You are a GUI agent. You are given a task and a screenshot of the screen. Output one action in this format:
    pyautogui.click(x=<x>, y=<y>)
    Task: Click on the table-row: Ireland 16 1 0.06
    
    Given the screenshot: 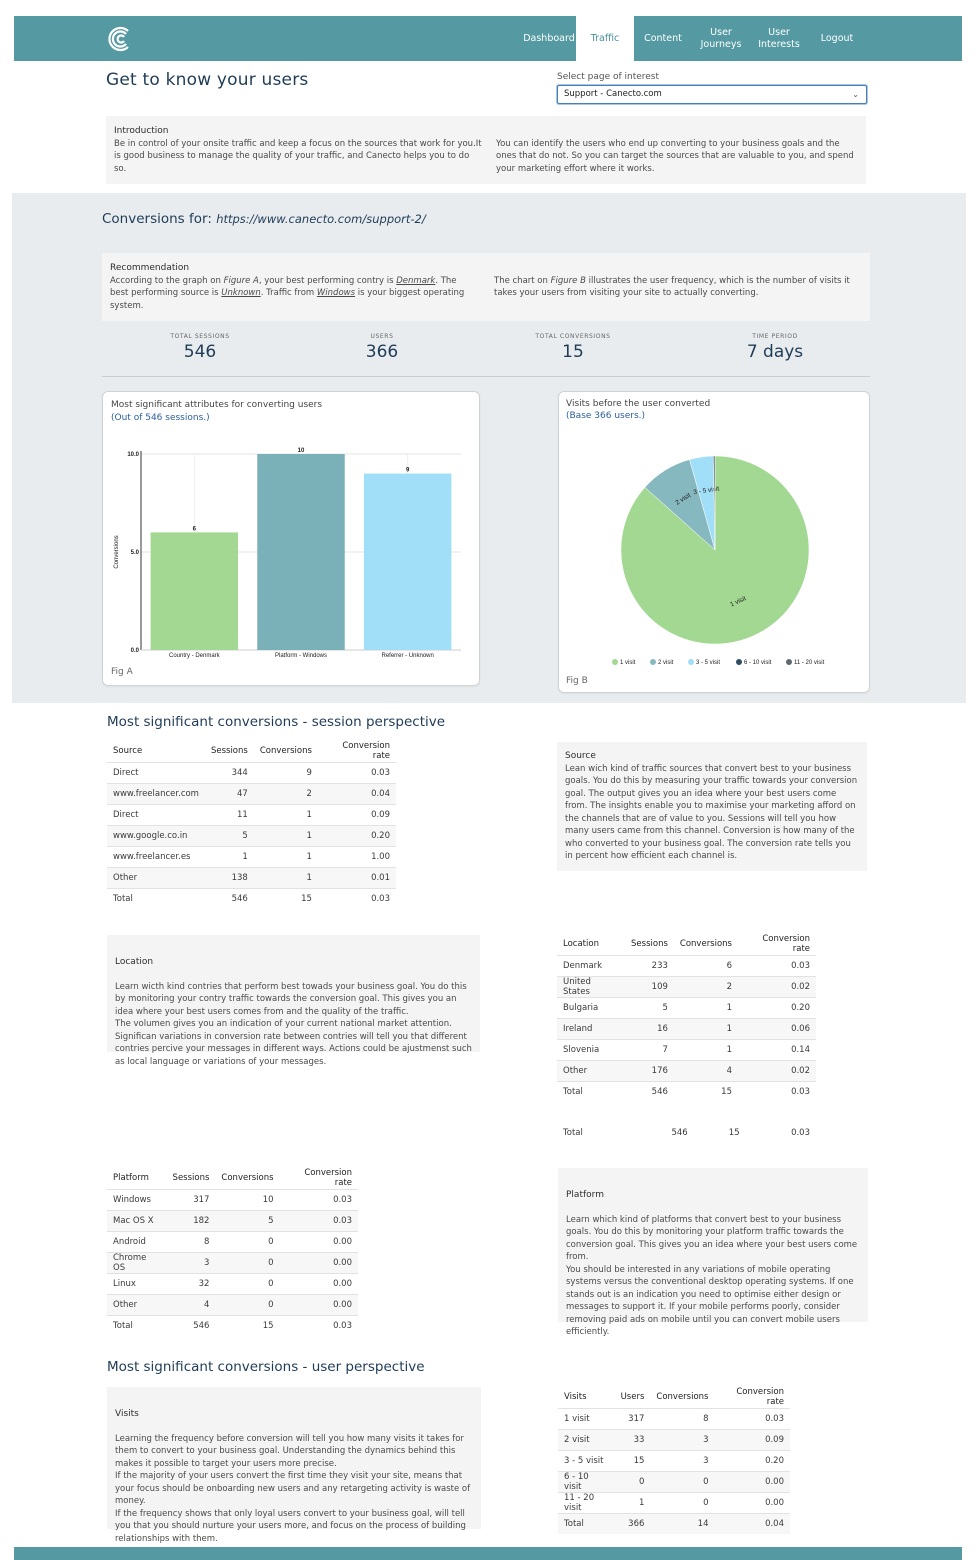 What is the action you would take?
    pyautogui.click(x=686, y=1028)
    